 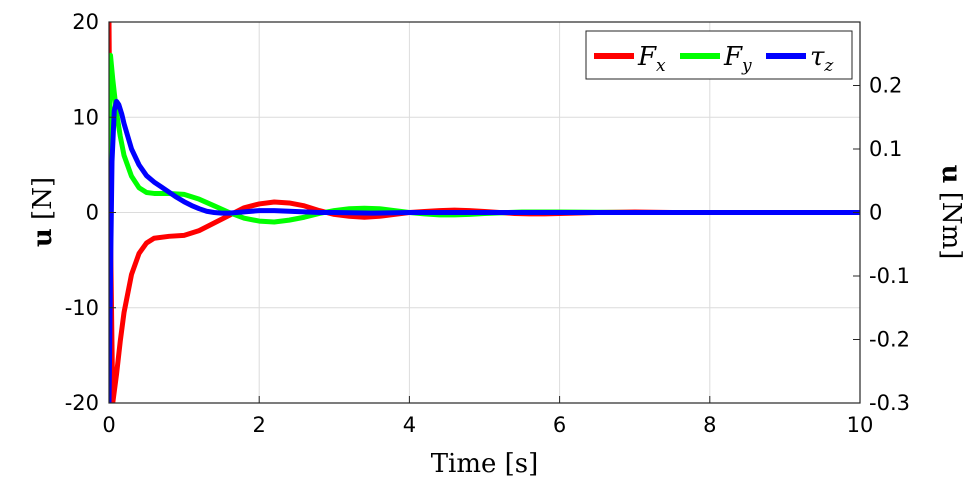 What do you see at coordinates (559, 425) in the screenshot?
I see `x-tick-label: 6` at bounding box center [559, 425].